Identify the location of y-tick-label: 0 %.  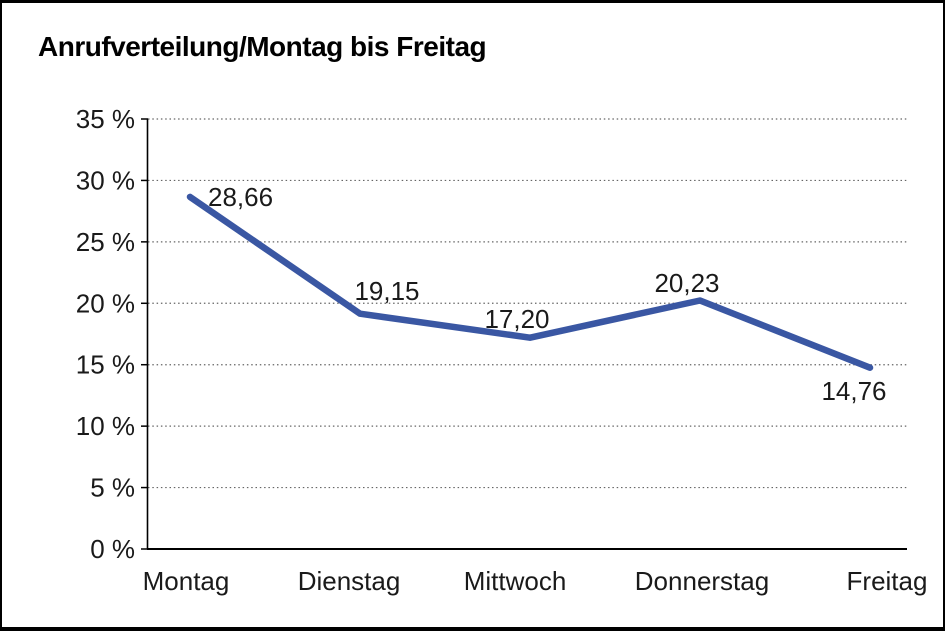
(112, 549).